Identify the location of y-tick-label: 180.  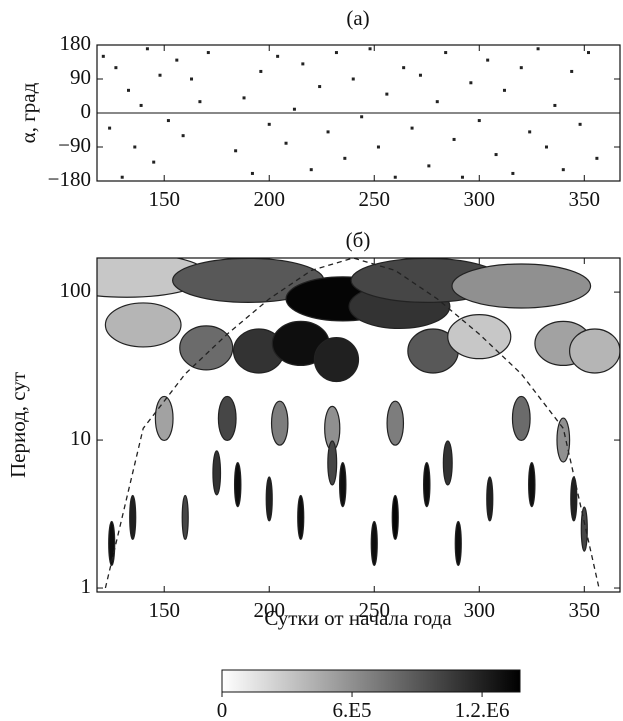
(76, 43).